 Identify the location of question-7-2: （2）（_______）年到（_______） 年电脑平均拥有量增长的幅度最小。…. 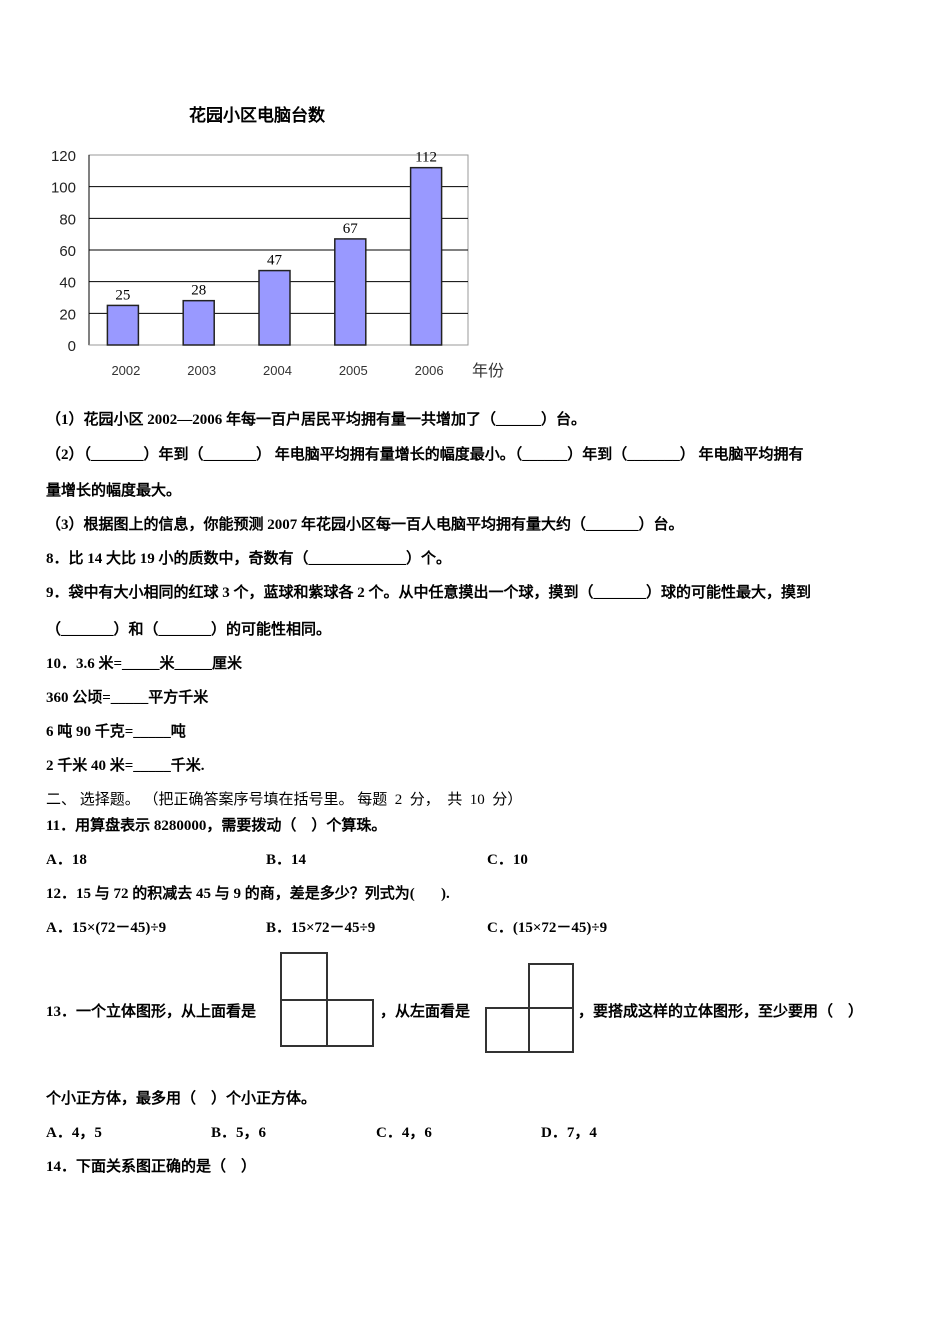
(425, 455).